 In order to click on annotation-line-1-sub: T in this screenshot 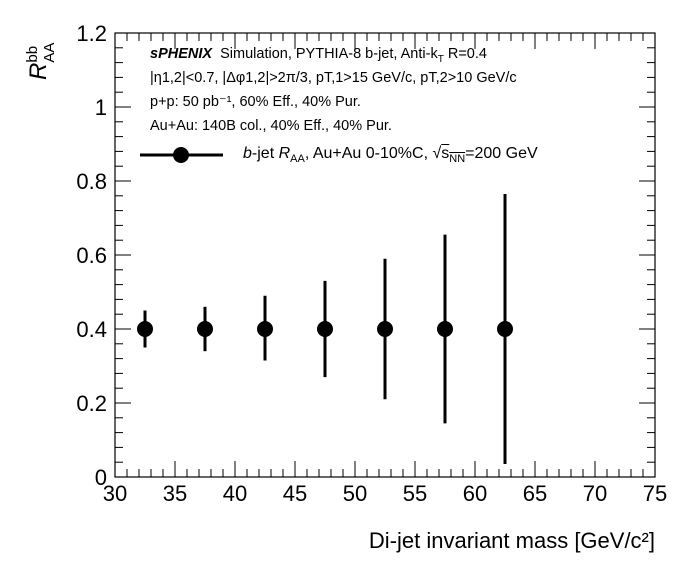, I will do `click(440, 59)`.